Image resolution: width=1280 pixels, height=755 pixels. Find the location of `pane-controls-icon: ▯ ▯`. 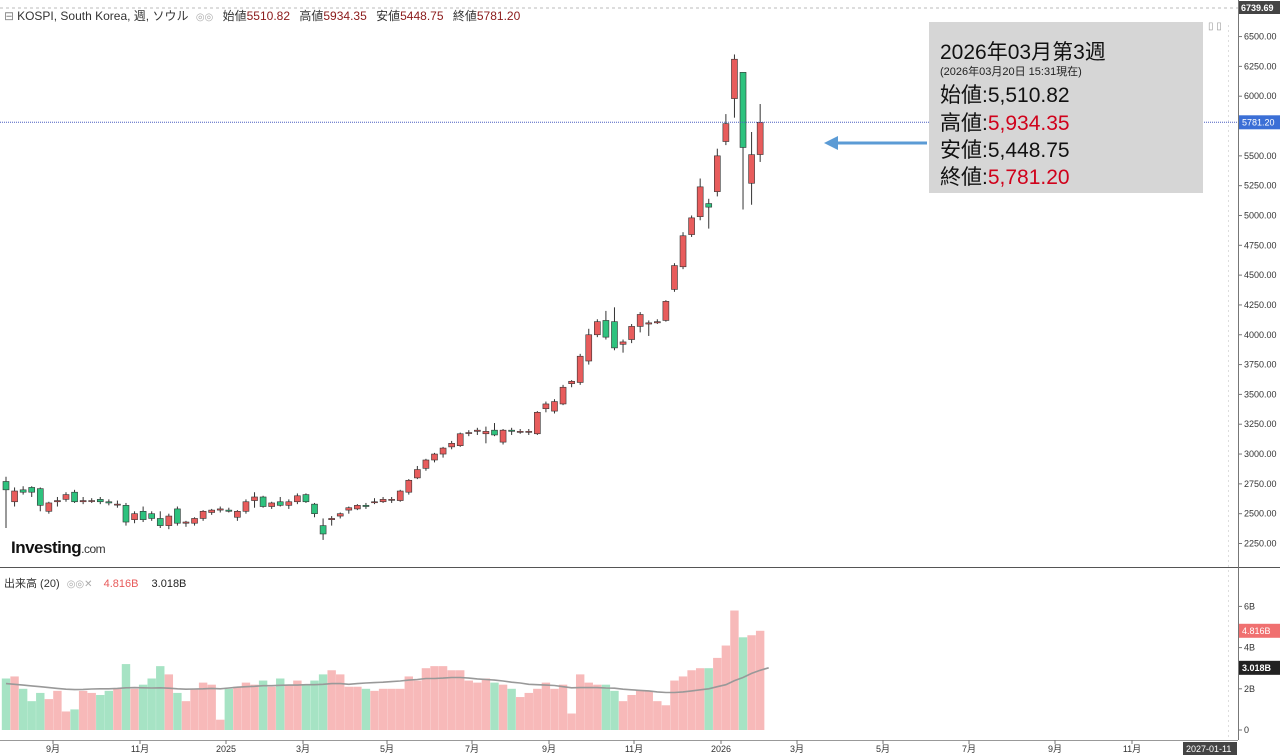

pane-controls-icon: ▯ ▯ is located at coordinates (1215, 26).